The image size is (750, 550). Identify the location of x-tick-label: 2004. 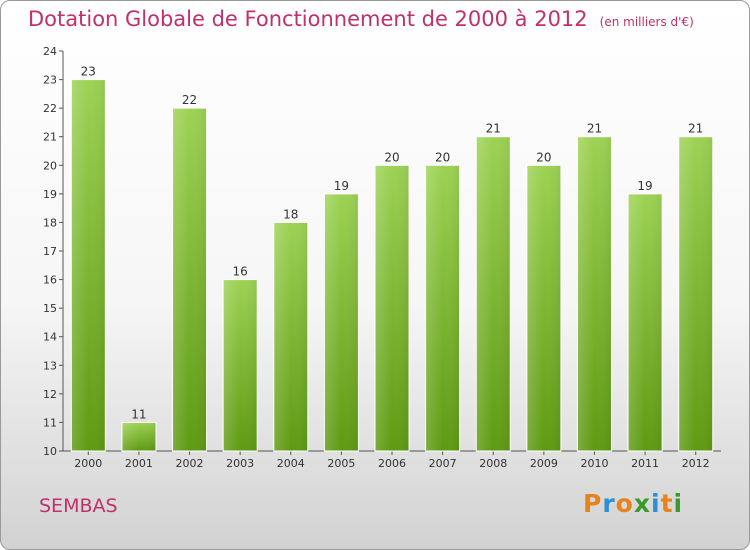
(291, 463).